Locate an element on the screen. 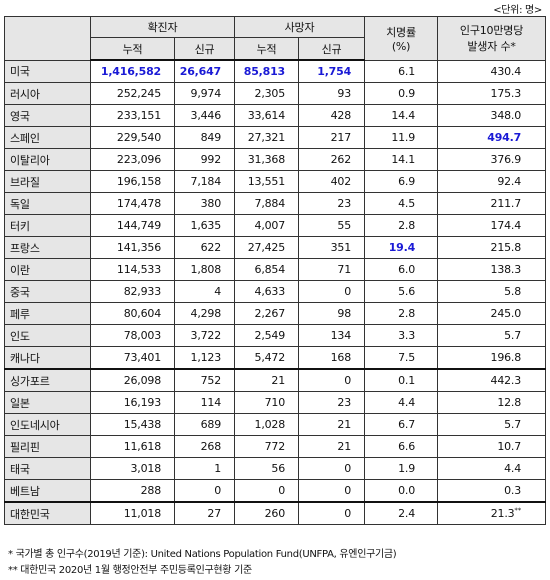 Image resolution: width=550 pixels, height=580 pixels. confirmed-new-cell-value: 622 is located at coordinates (211, 247).